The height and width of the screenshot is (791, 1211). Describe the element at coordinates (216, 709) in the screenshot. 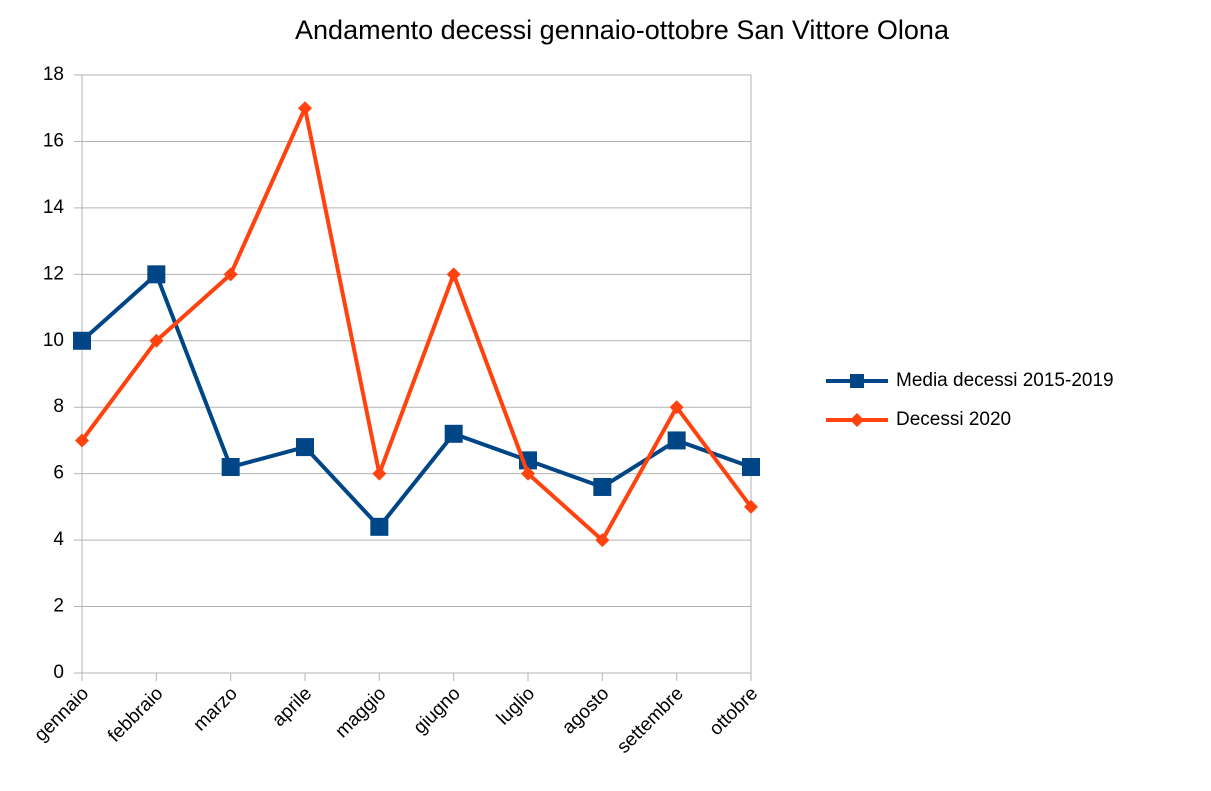

I see `x-tick-label: marzo` at that location.